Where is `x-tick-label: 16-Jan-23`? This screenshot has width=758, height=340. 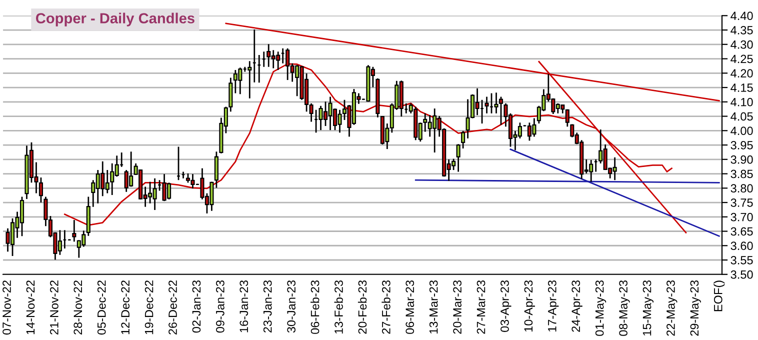 x-tick-label: 16-Jan-23 is located at coordinates (244, 306).